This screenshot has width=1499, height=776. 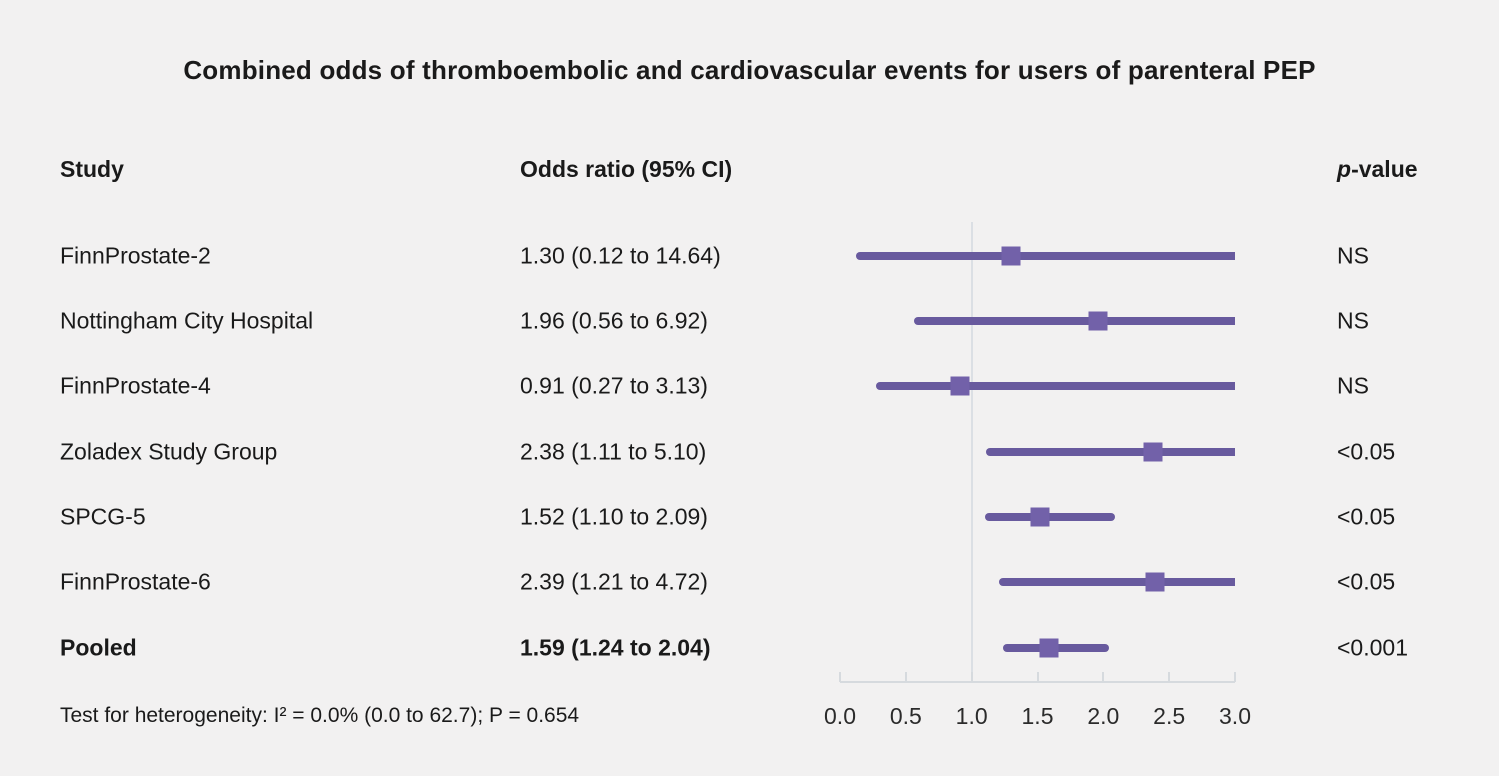 What do you see at coordinates (840, 716) in the screenshot?
I see `axis-tick-label: 0.0` at bounding box center [840, 716].